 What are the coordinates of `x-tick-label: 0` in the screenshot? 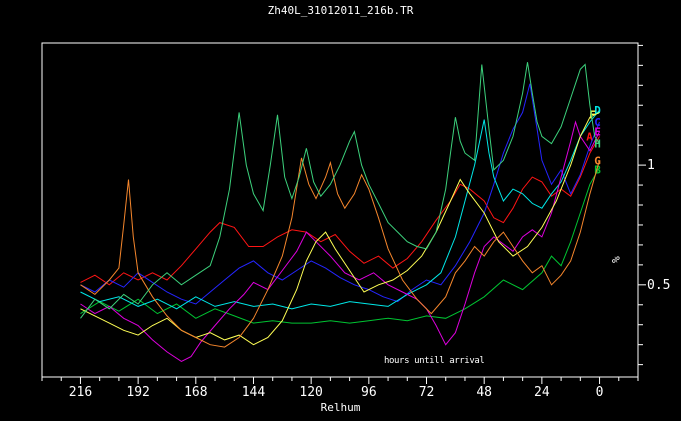 It's located at (600, 392).